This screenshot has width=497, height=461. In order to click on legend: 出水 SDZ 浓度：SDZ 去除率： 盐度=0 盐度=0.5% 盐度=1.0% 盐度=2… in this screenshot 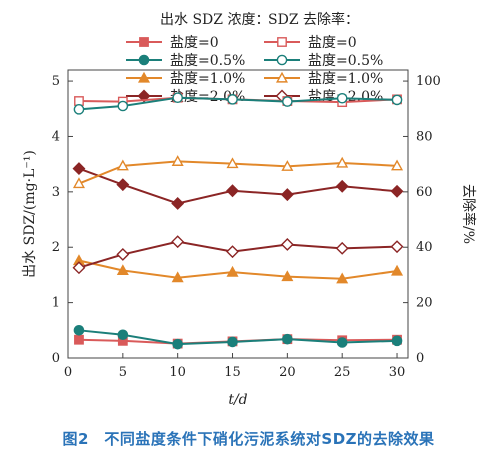, I will do `click(254, 58)`.